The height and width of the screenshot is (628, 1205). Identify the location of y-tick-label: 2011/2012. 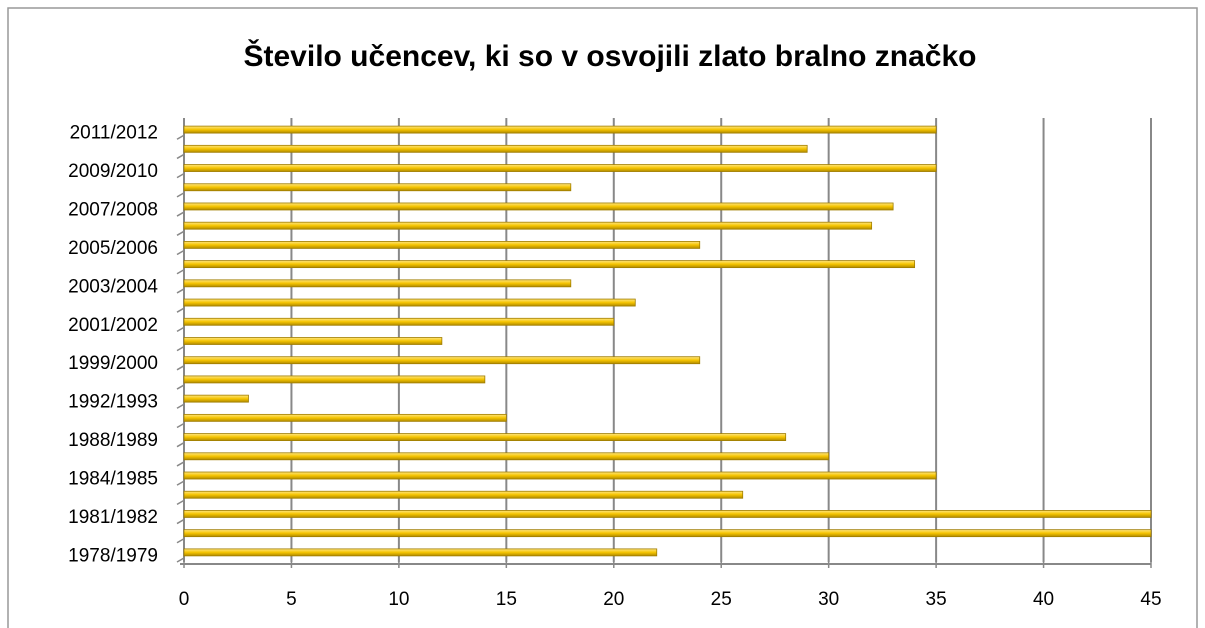
(114, 133).